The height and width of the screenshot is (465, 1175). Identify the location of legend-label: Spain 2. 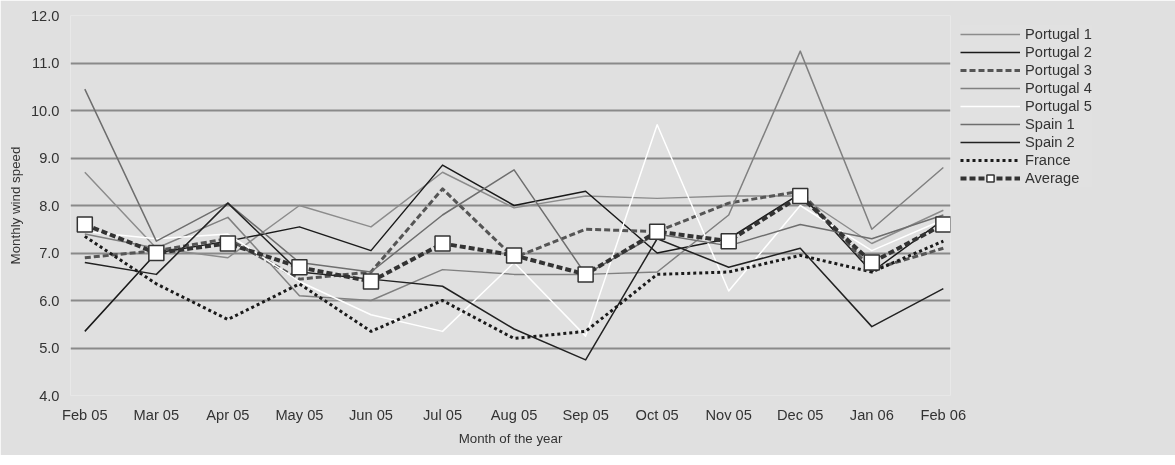
(1050, 142).